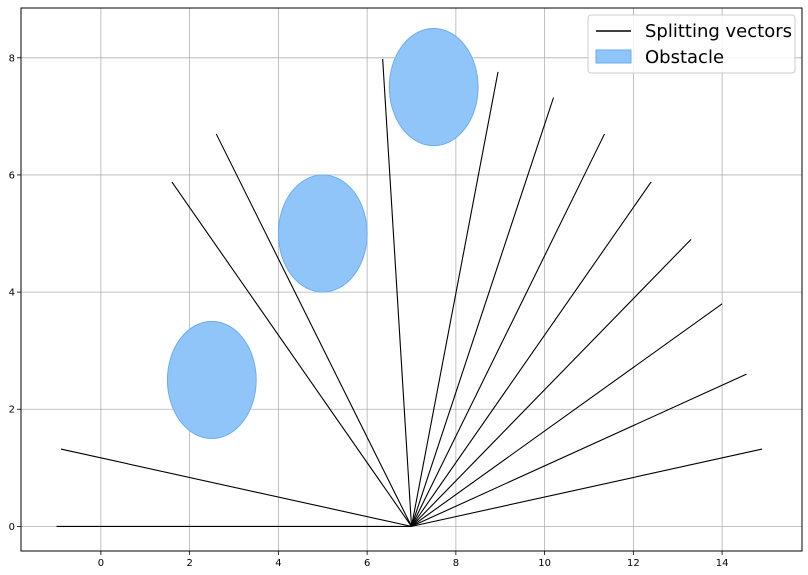 The image size is (808, 575). I want to click on x-tick-label-5: 10, so click(544, 563).